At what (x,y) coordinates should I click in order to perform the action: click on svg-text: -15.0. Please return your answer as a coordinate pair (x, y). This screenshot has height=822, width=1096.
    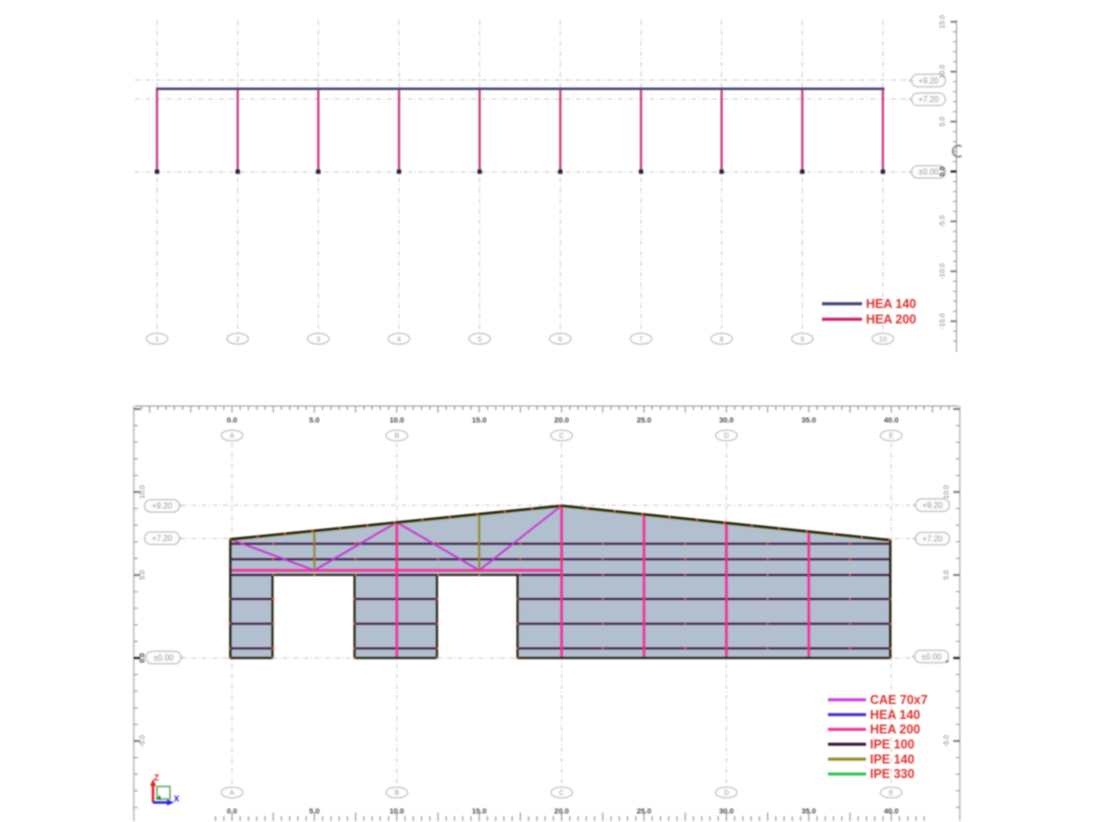
    Looking at the image, I should click on (943, 321).